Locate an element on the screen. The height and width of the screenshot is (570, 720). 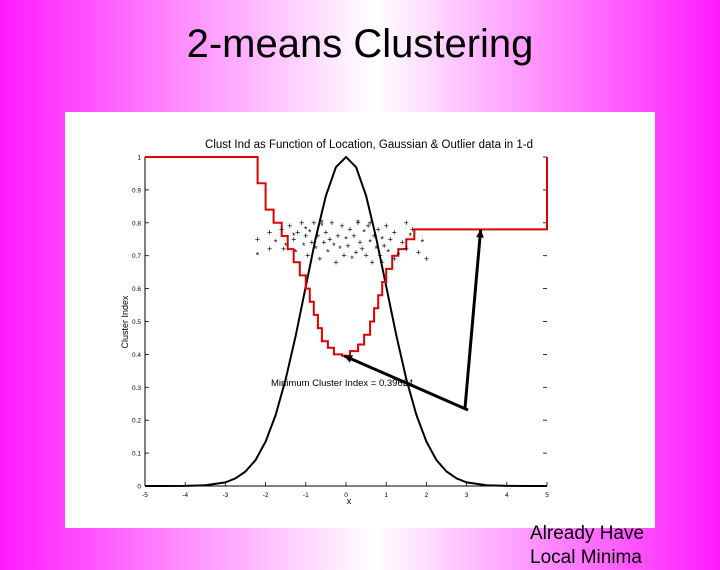
y-axis-label: Cluster Index is located at coordinates (125, 322).